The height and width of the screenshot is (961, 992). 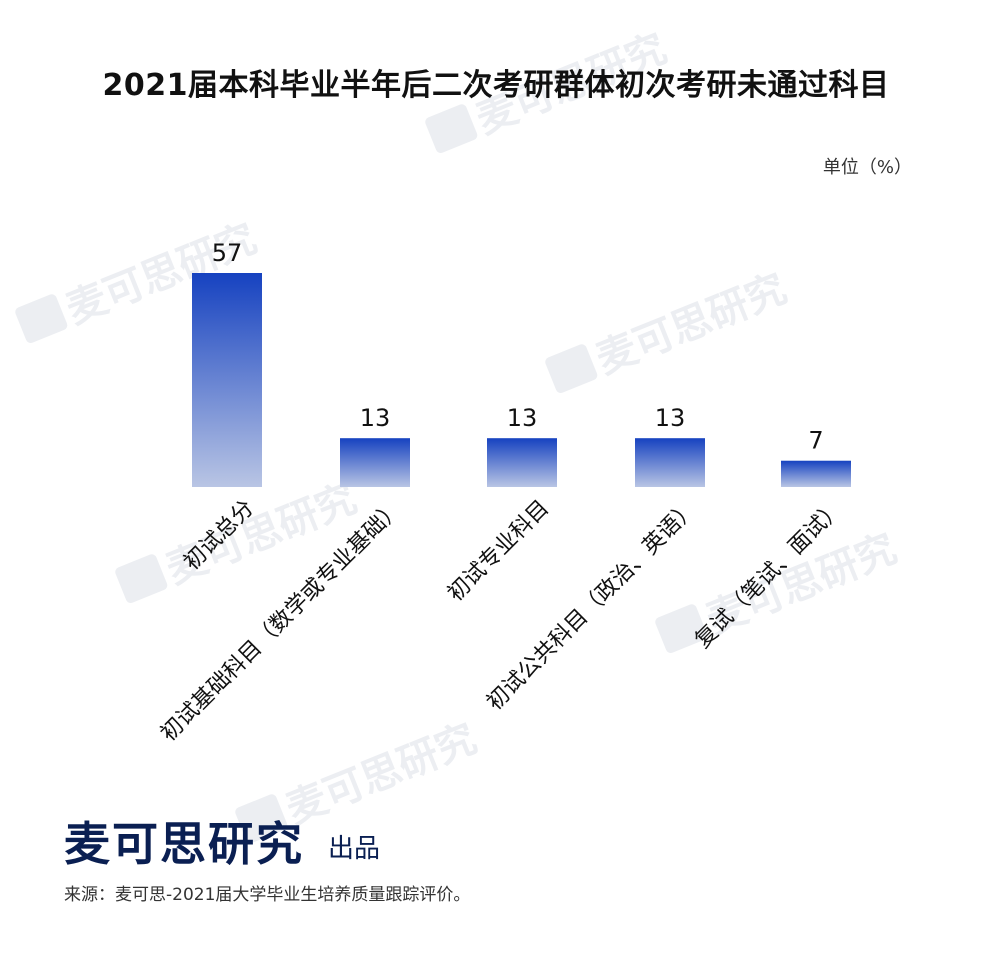 What do you see at coordinates (496, 85) in the screenshot?
I see `chart-title: 2021届本科毕业半年后二次考研群体初次考研未通过科目` at bounding box center [496, 85].